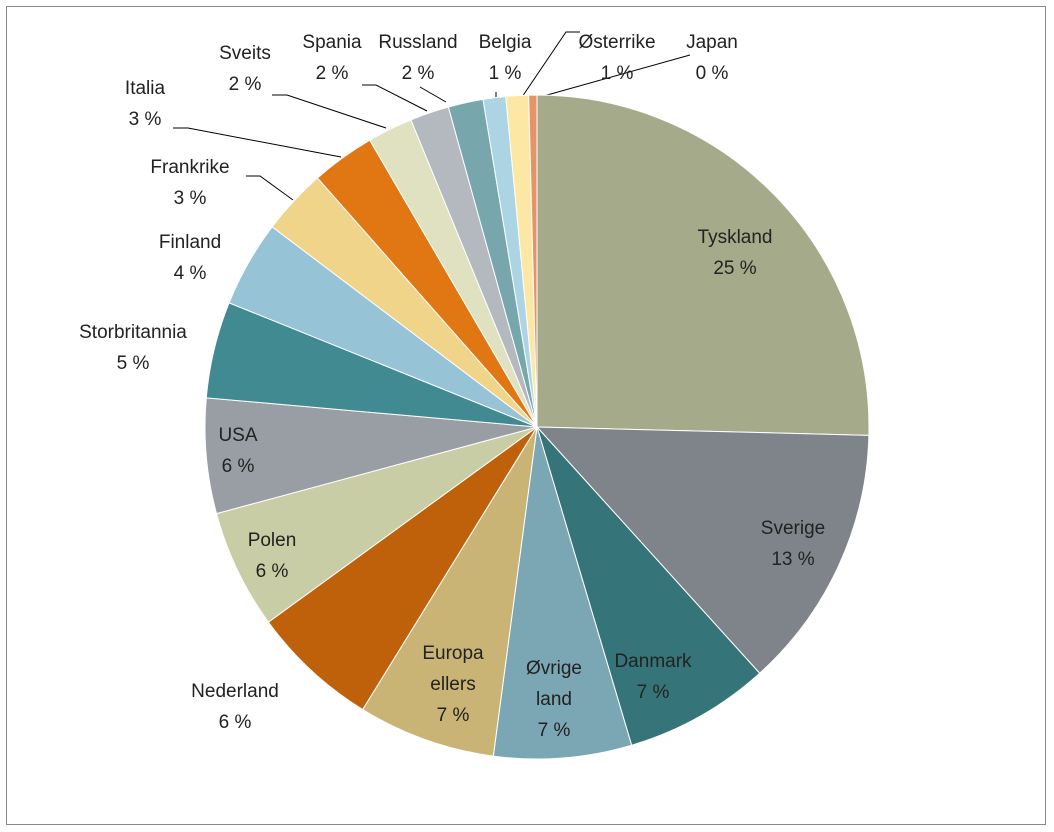  I want to click on slice-label: Italia 3 %, so click(145, 104).